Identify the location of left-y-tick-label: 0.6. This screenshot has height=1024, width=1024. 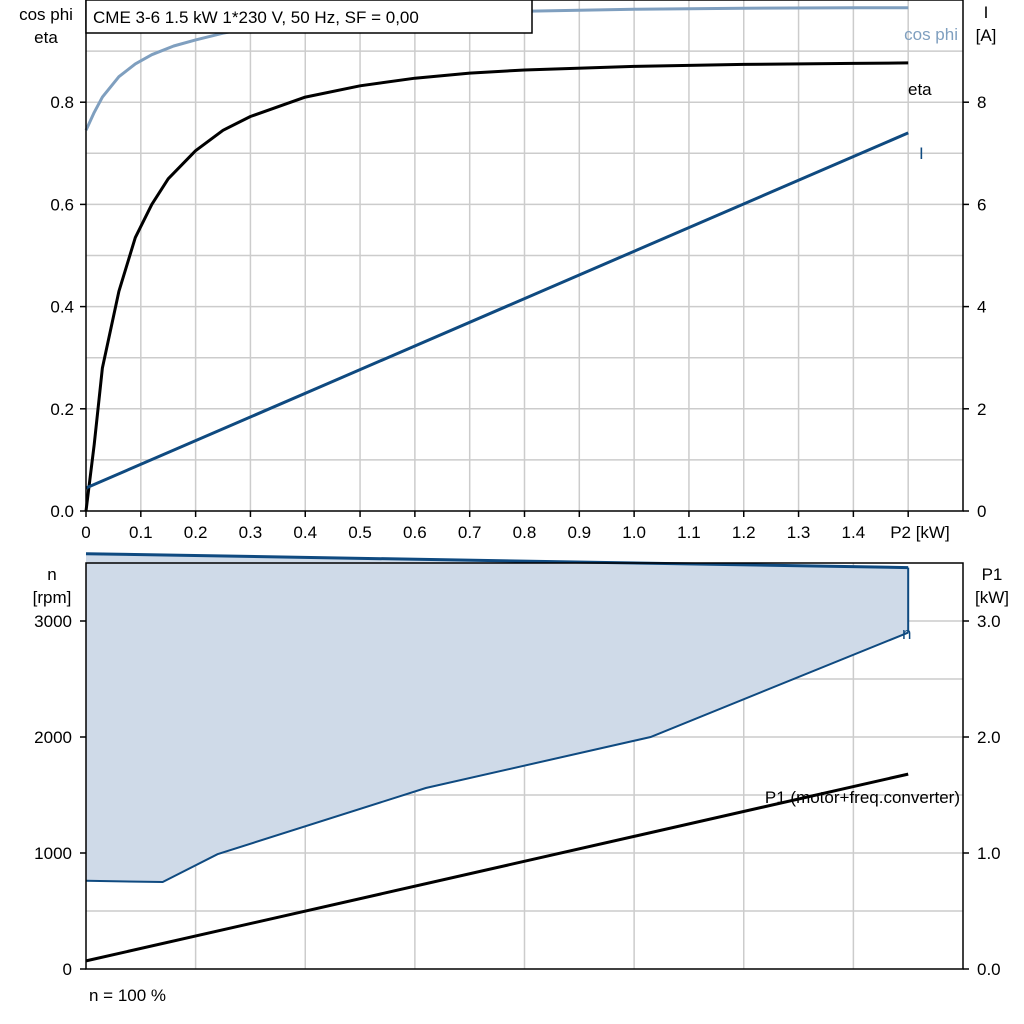
(62, 204).